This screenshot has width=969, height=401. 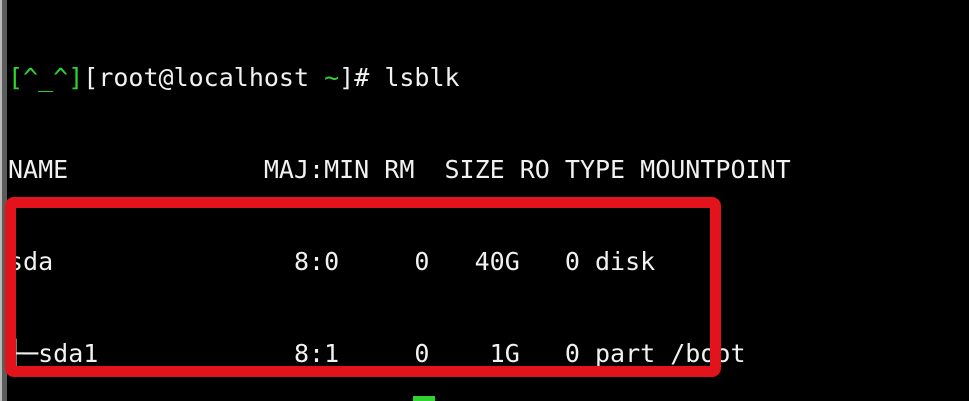 I want to click on prompt-line: [^_^][root@localhost ~]# lsblk, so click(x=399, y=78).